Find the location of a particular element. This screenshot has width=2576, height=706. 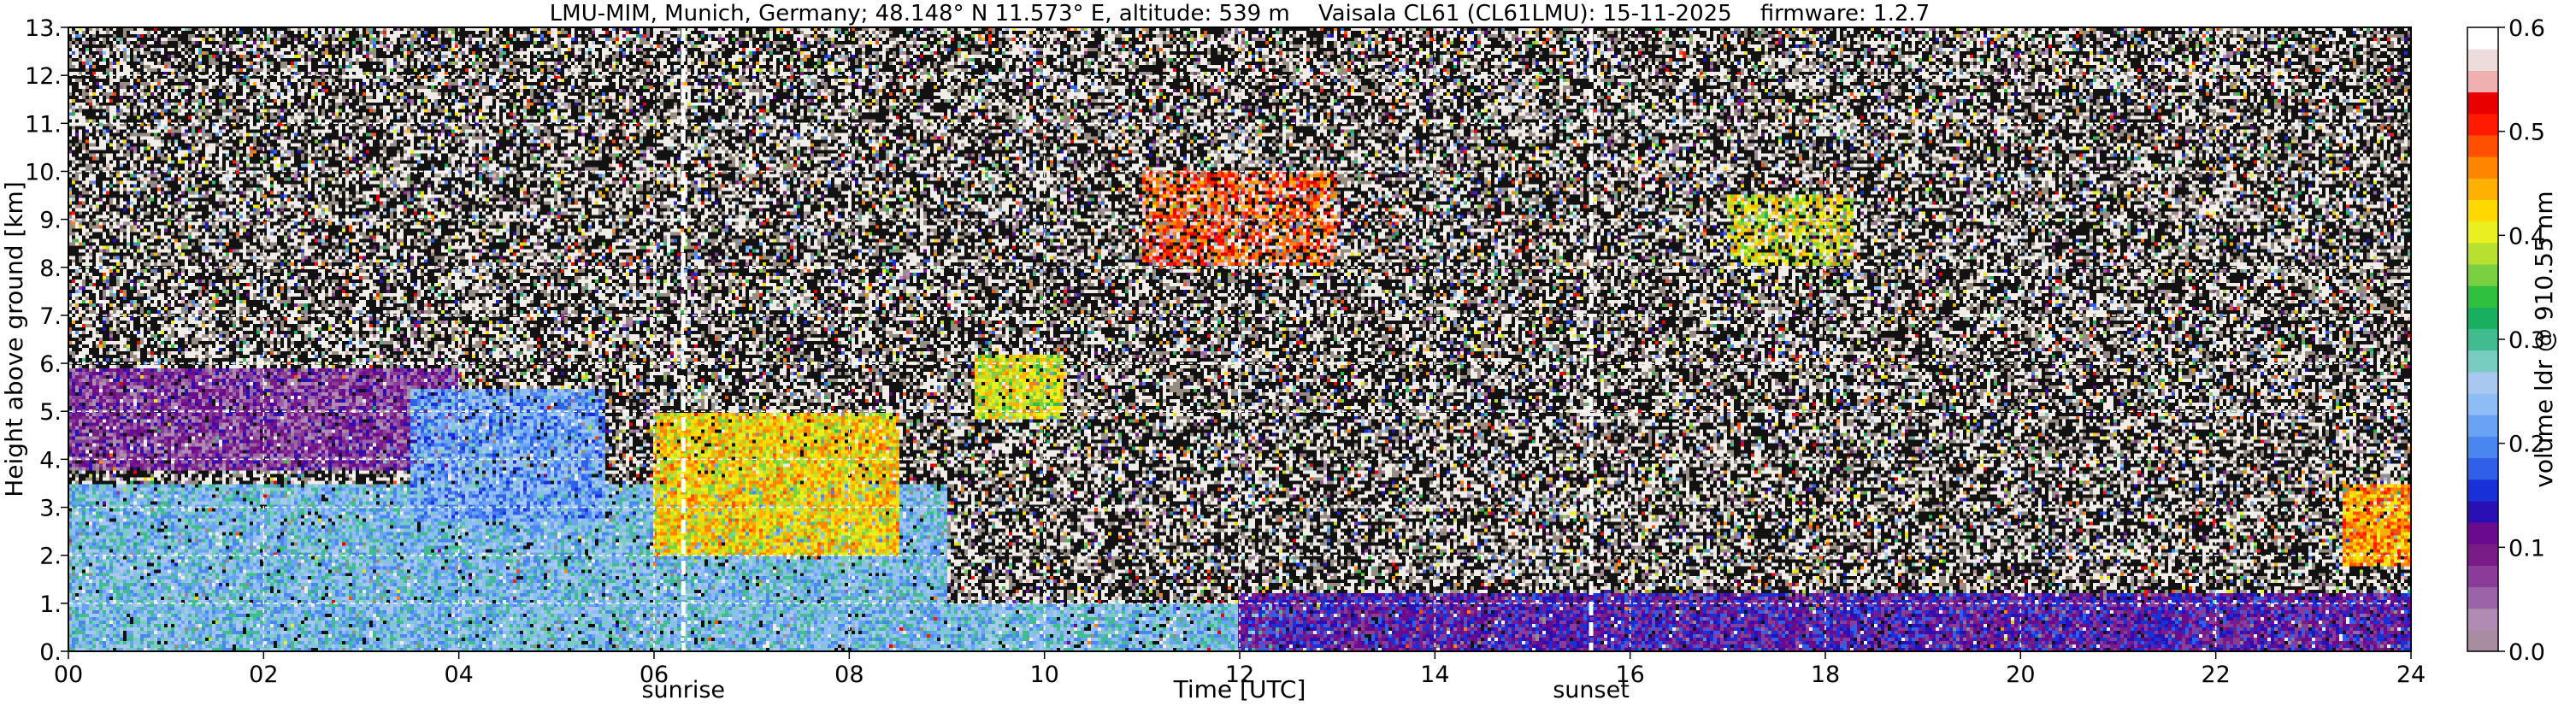

colorbar-tick-label: 0.2 is located at coordinates (2526, 445).